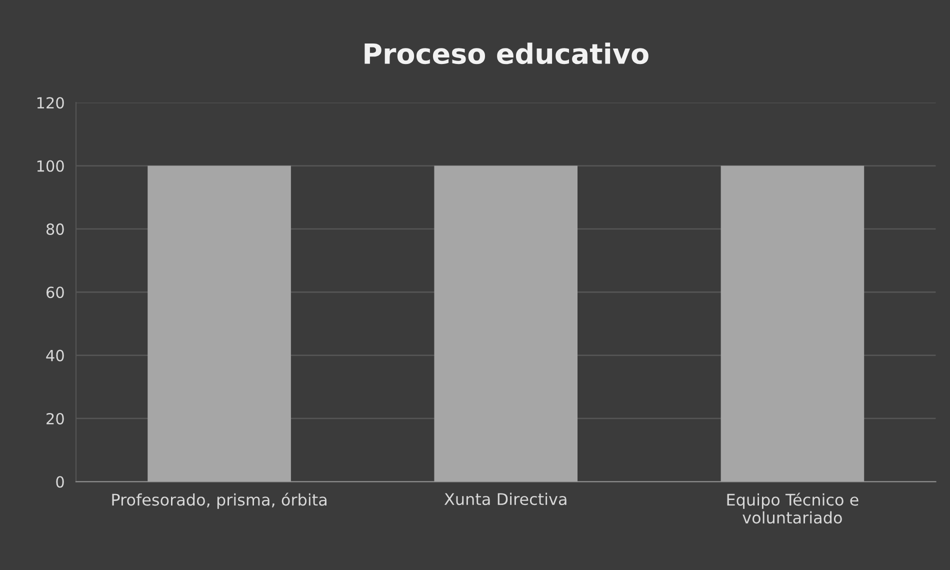  I want to click on x-tick-label: Profesorado, prisma, órbita, so click(219, 500).